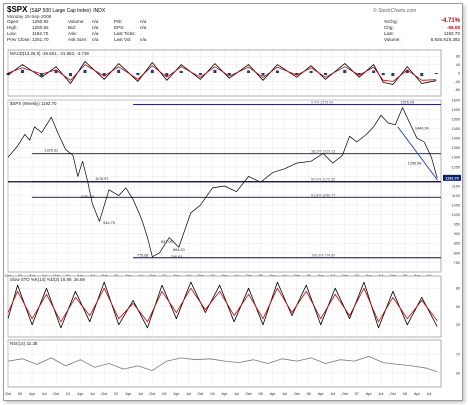 The width and height of the screenshot is (468, 405). What do you see at coordinates (13, 21) in the screenshot?
I see `quote-left-label: Open:` at bounding box center [13, 21].